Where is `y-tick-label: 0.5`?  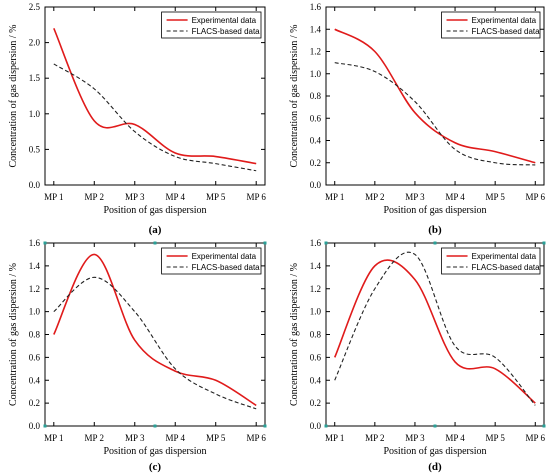
y-tick-label: 0.5 is located at coordinates (35, 149).